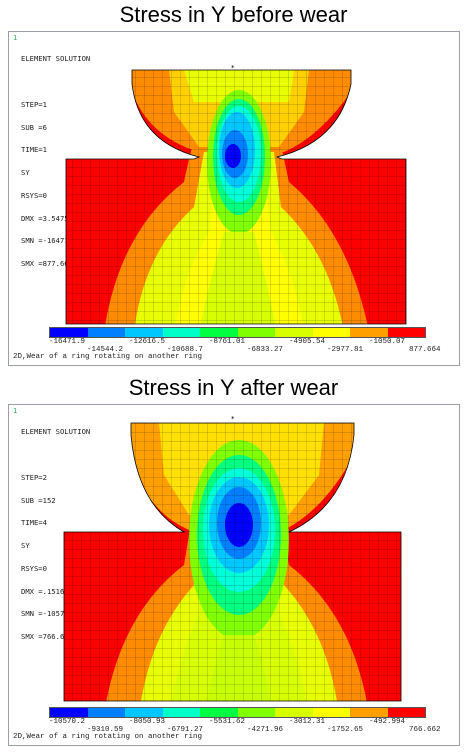 Image resolution: width=467 pixels, height=753 pixels. Describe the element at coordinates (147, 342) in the screenshot. I see `legend-value: -12616.5` at that location.